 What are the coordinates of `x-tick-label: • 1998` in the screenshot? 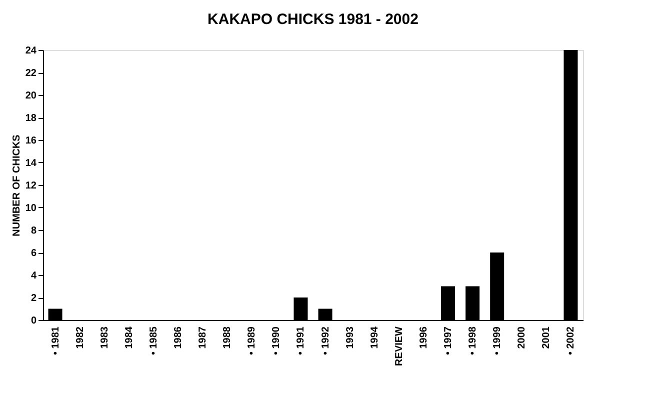 It's located at (473, 341).